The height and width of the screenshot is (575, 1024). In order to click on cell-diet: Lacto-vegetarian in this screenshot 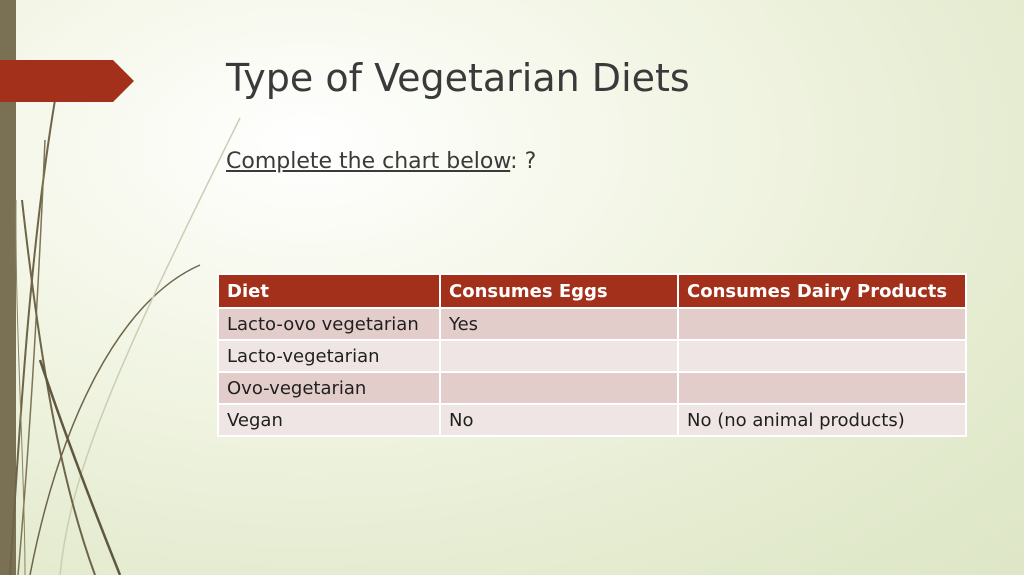, I will do `click(329, 356)`.